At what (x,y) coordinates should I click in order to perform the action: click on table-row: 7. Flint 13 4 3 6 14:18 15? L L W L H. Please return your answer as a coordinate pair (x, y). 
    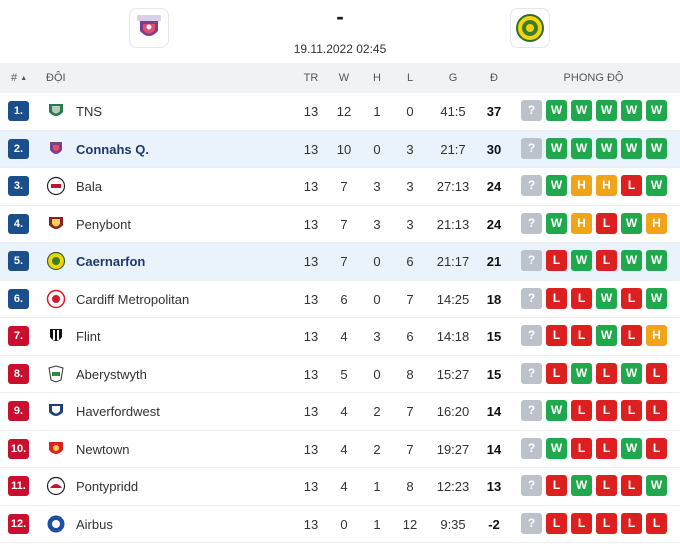
    Looking at the image, I should click on (340, 337).